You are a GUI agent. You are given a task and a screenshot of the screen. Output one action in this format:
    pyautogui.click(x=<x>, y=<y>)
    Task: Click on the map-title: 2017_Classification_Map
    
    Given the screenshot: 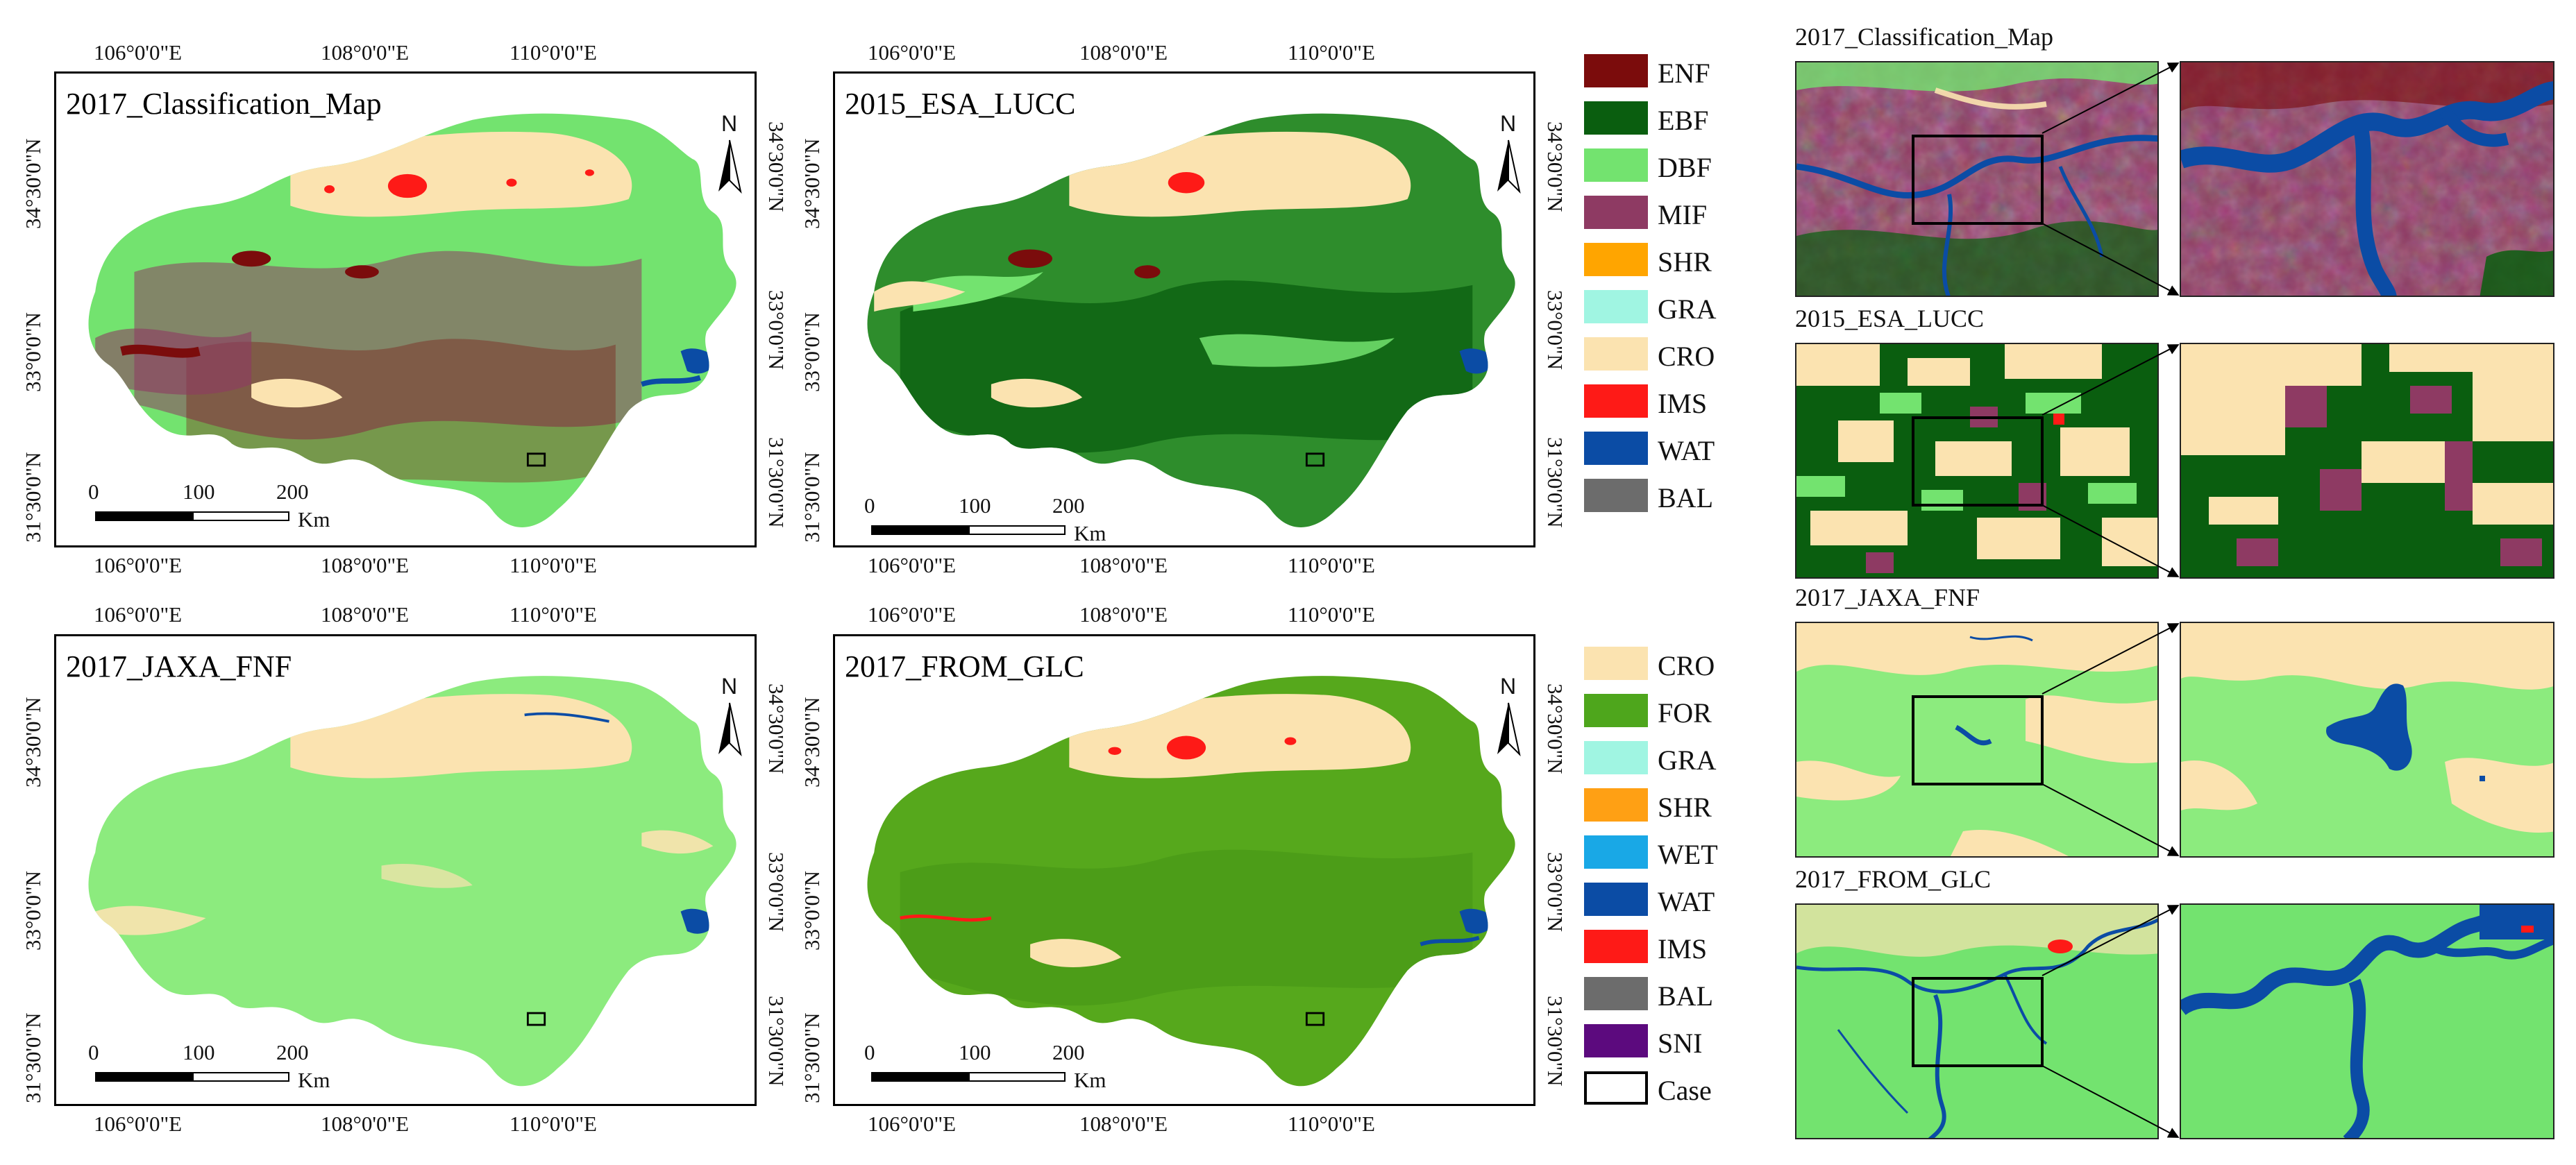 What is the action you would take?
    pyautogui.click(x=224, y=104)
    